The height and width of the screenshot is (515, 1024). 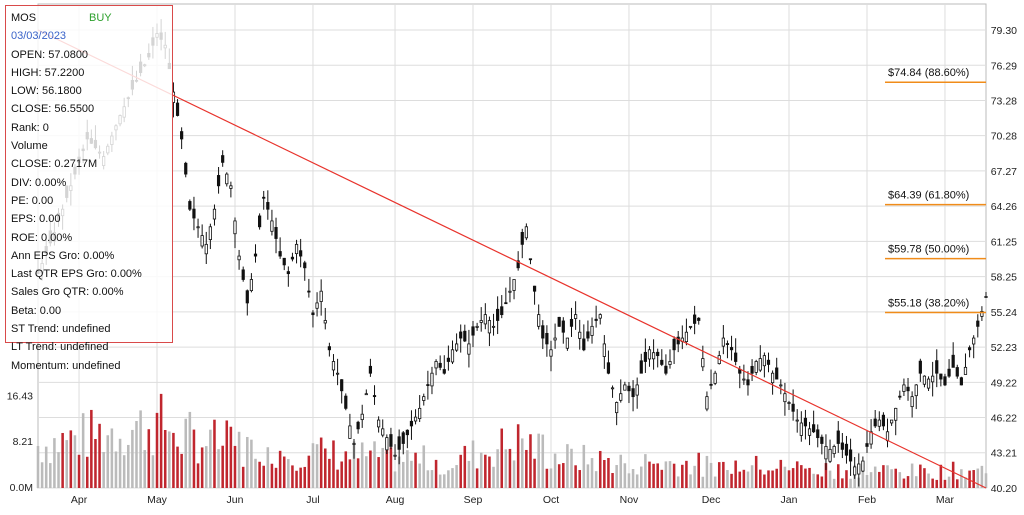 What do you see at coordinates (1004, 66) in the screenshot?
I see `price-tick-label: 76.29` at bounding box center [1004, 66].